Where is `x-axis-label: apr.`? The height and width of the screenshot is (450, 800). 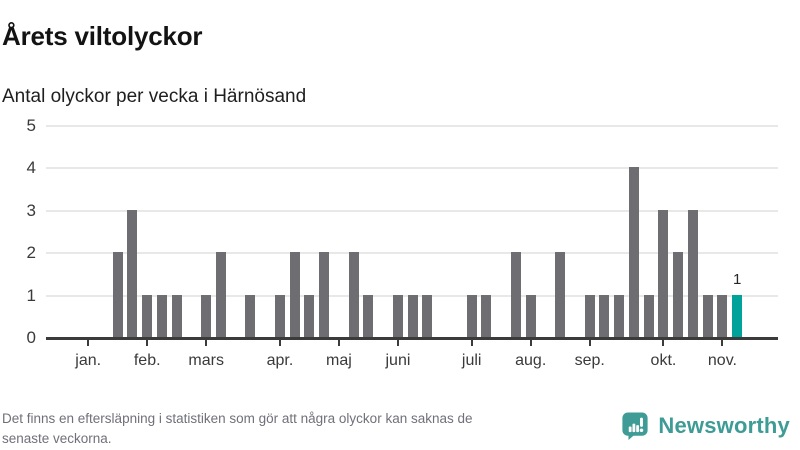
x-axis-label: apr. is located at coordinates (280, 360).